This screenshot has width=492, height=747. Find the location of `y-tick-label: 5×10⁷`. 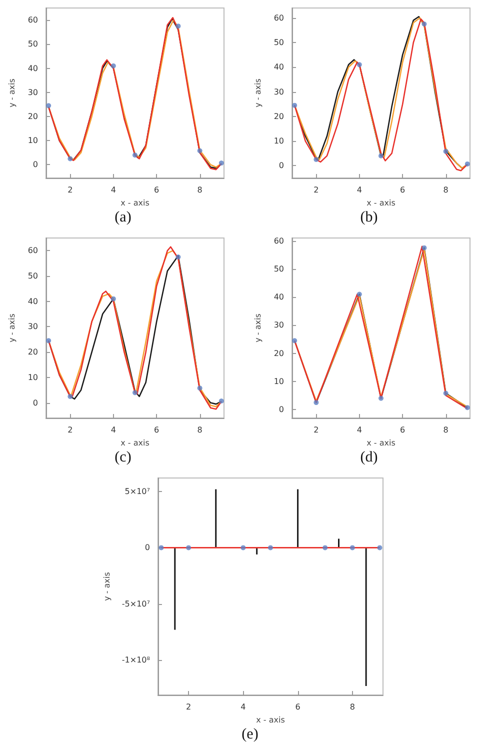

y-tick-label: 5×10⁷ is located at coordinates (137, 491).